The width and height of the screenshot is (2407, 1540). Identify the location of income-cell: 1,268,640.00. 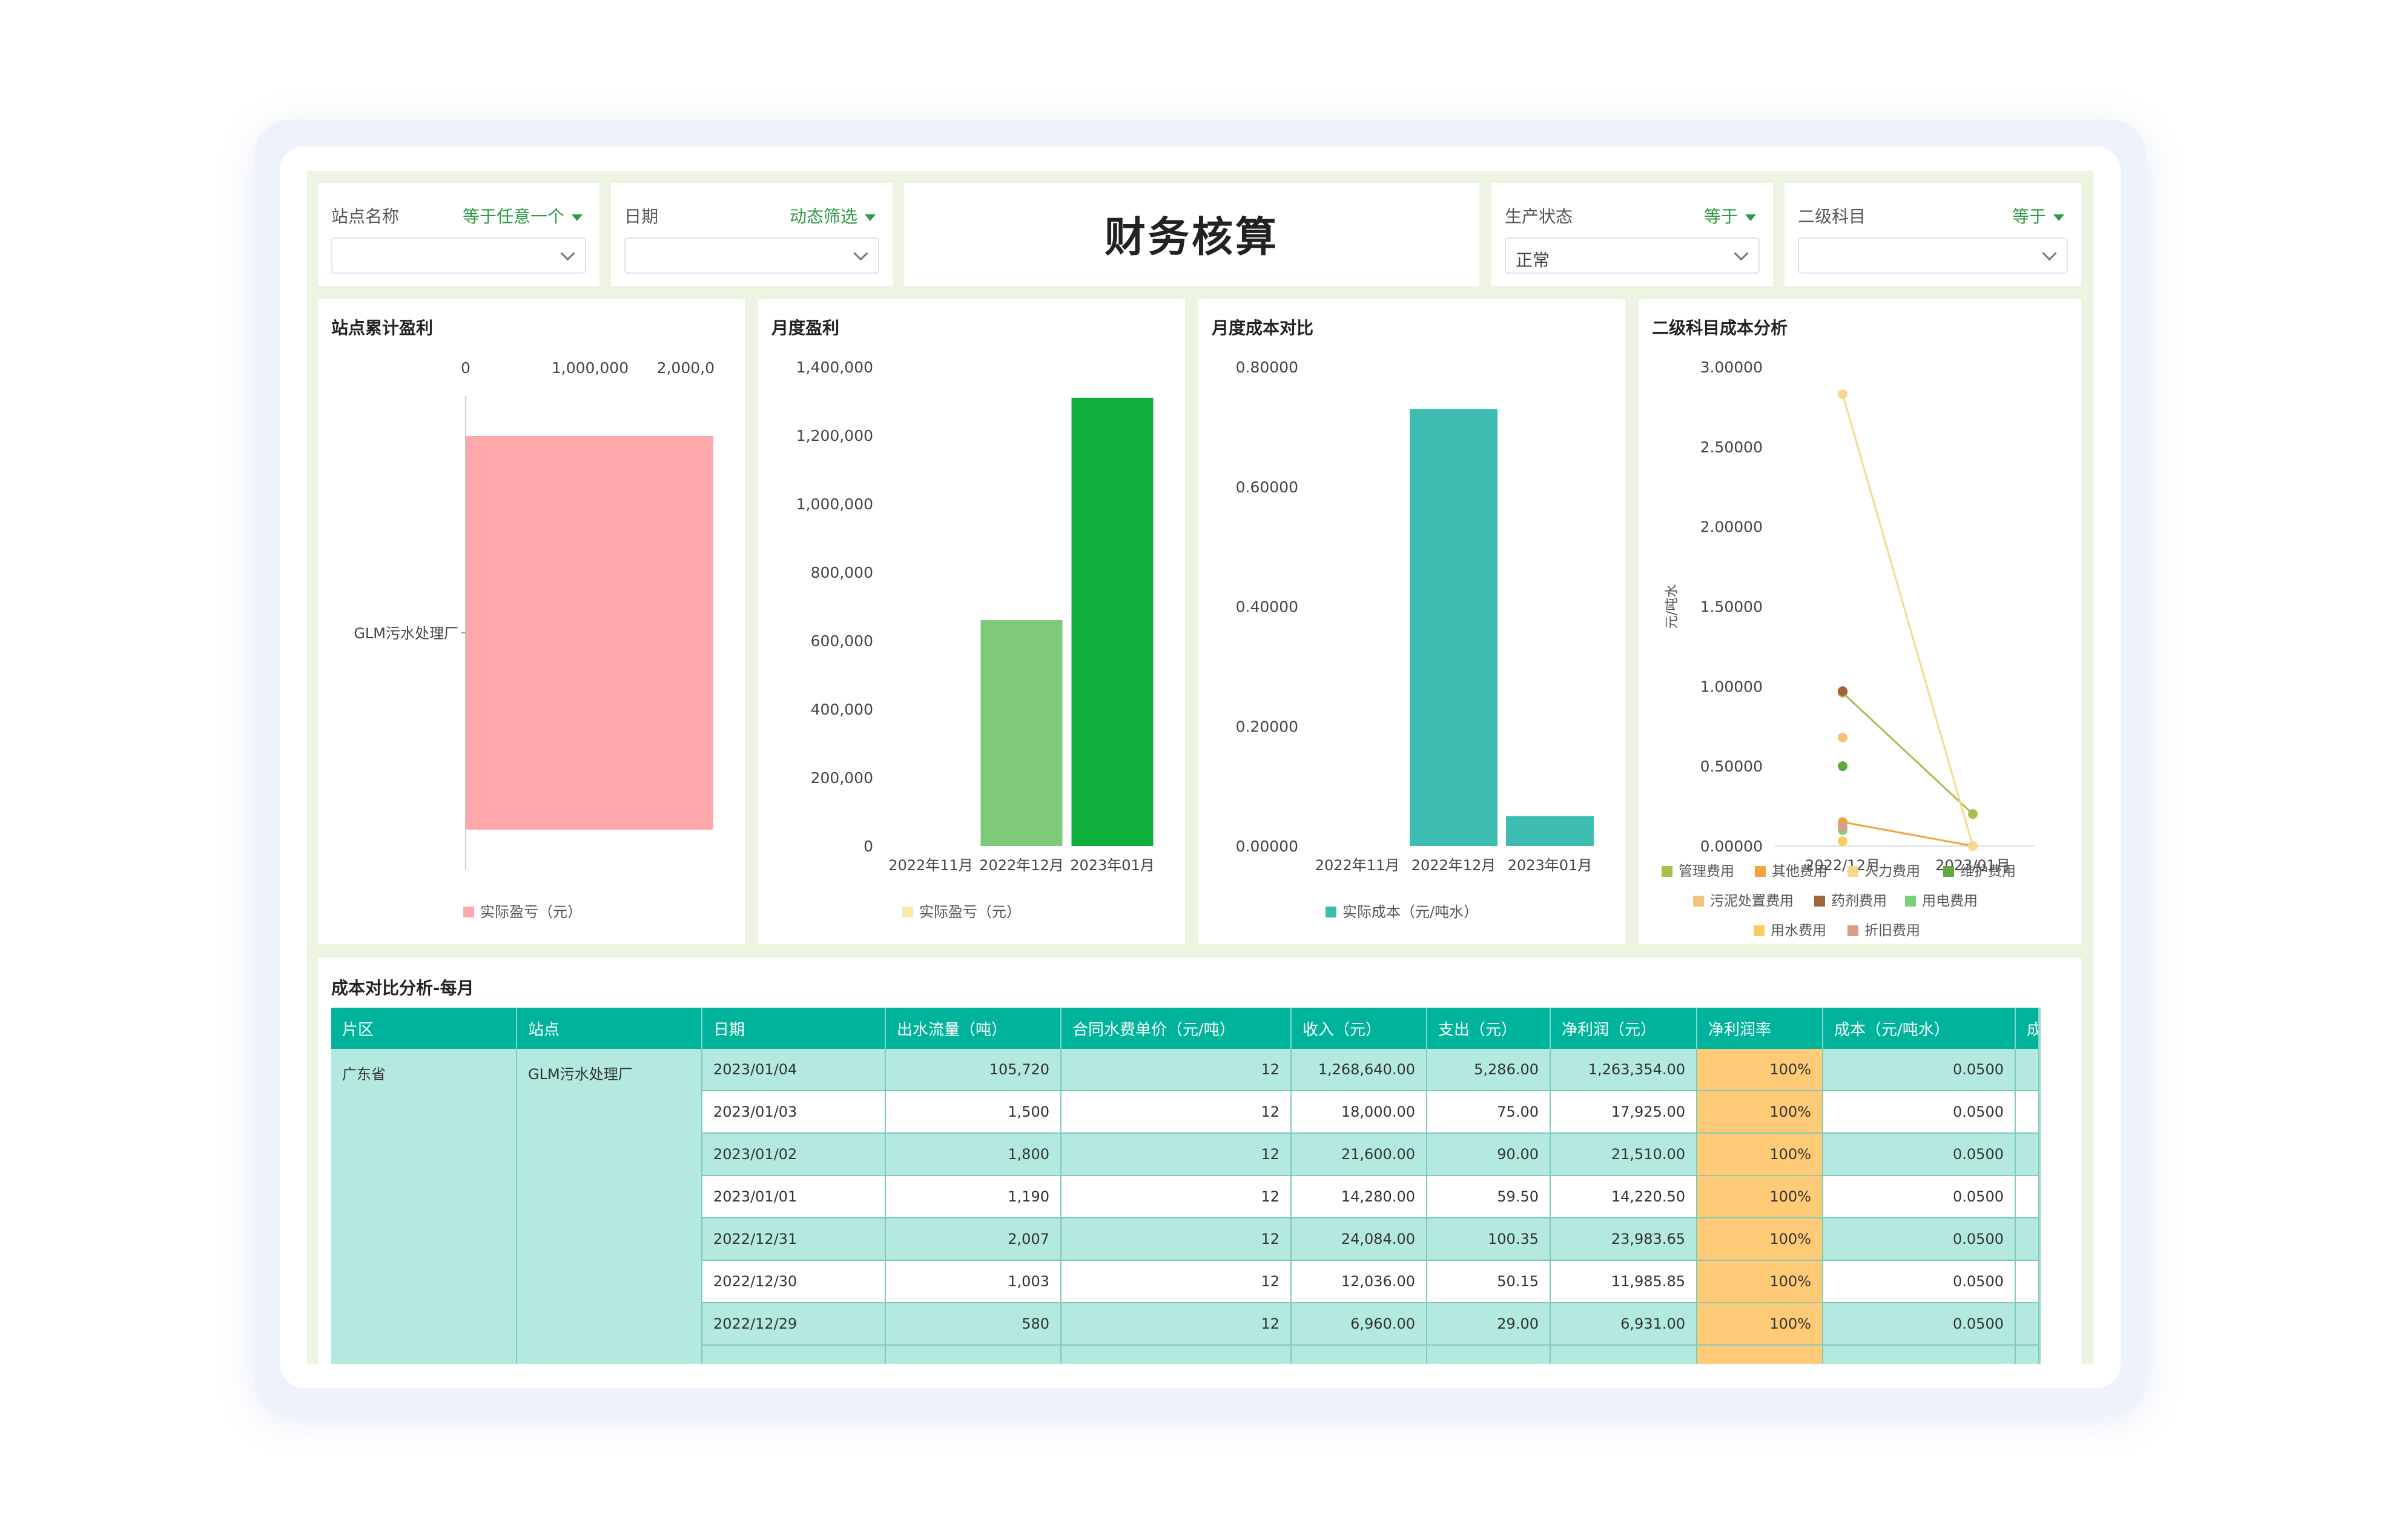
(1359, 1070).